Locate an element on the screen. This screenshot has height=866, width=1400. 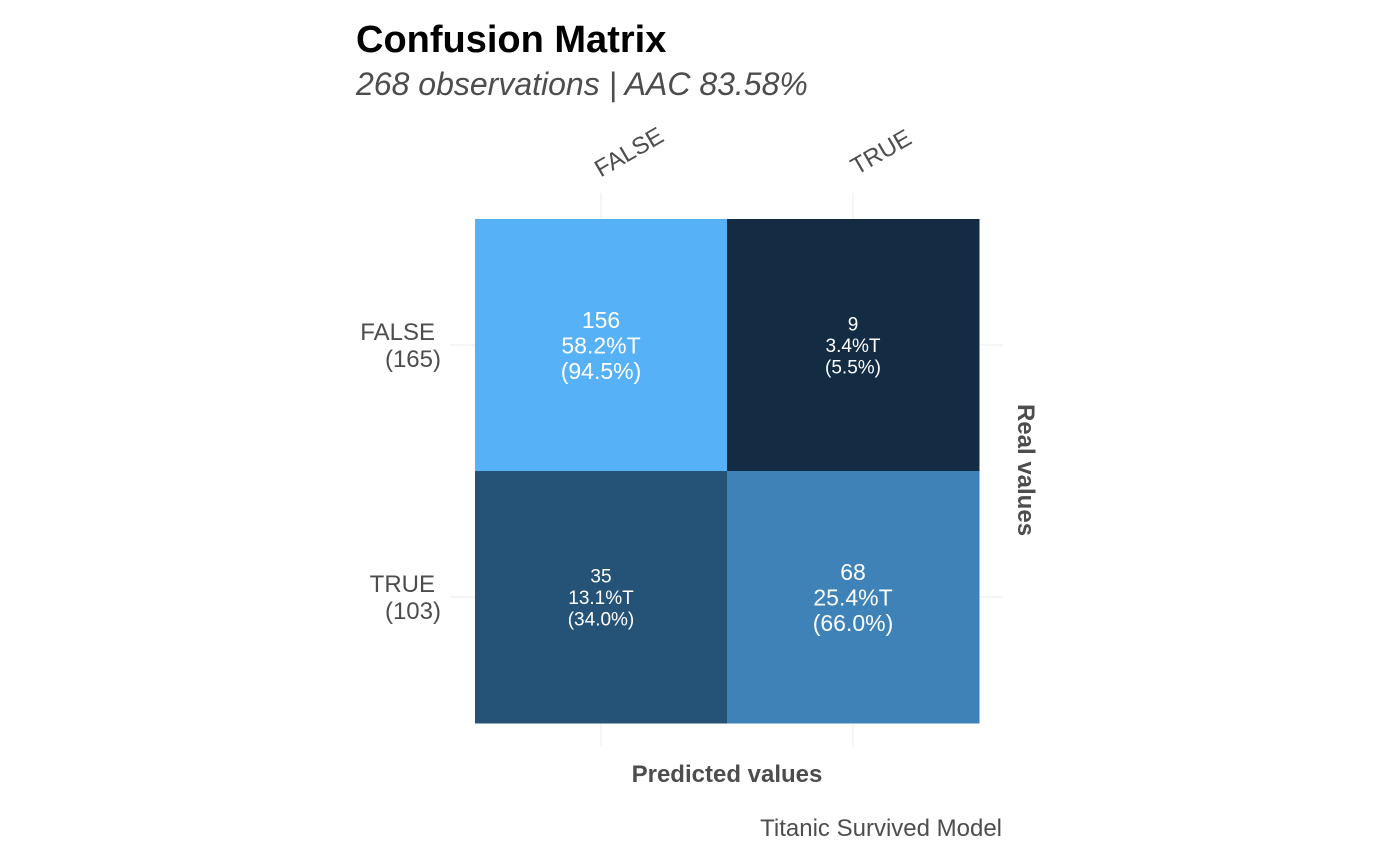
cell-count-label: 35 is located at coordinates (600, 576).